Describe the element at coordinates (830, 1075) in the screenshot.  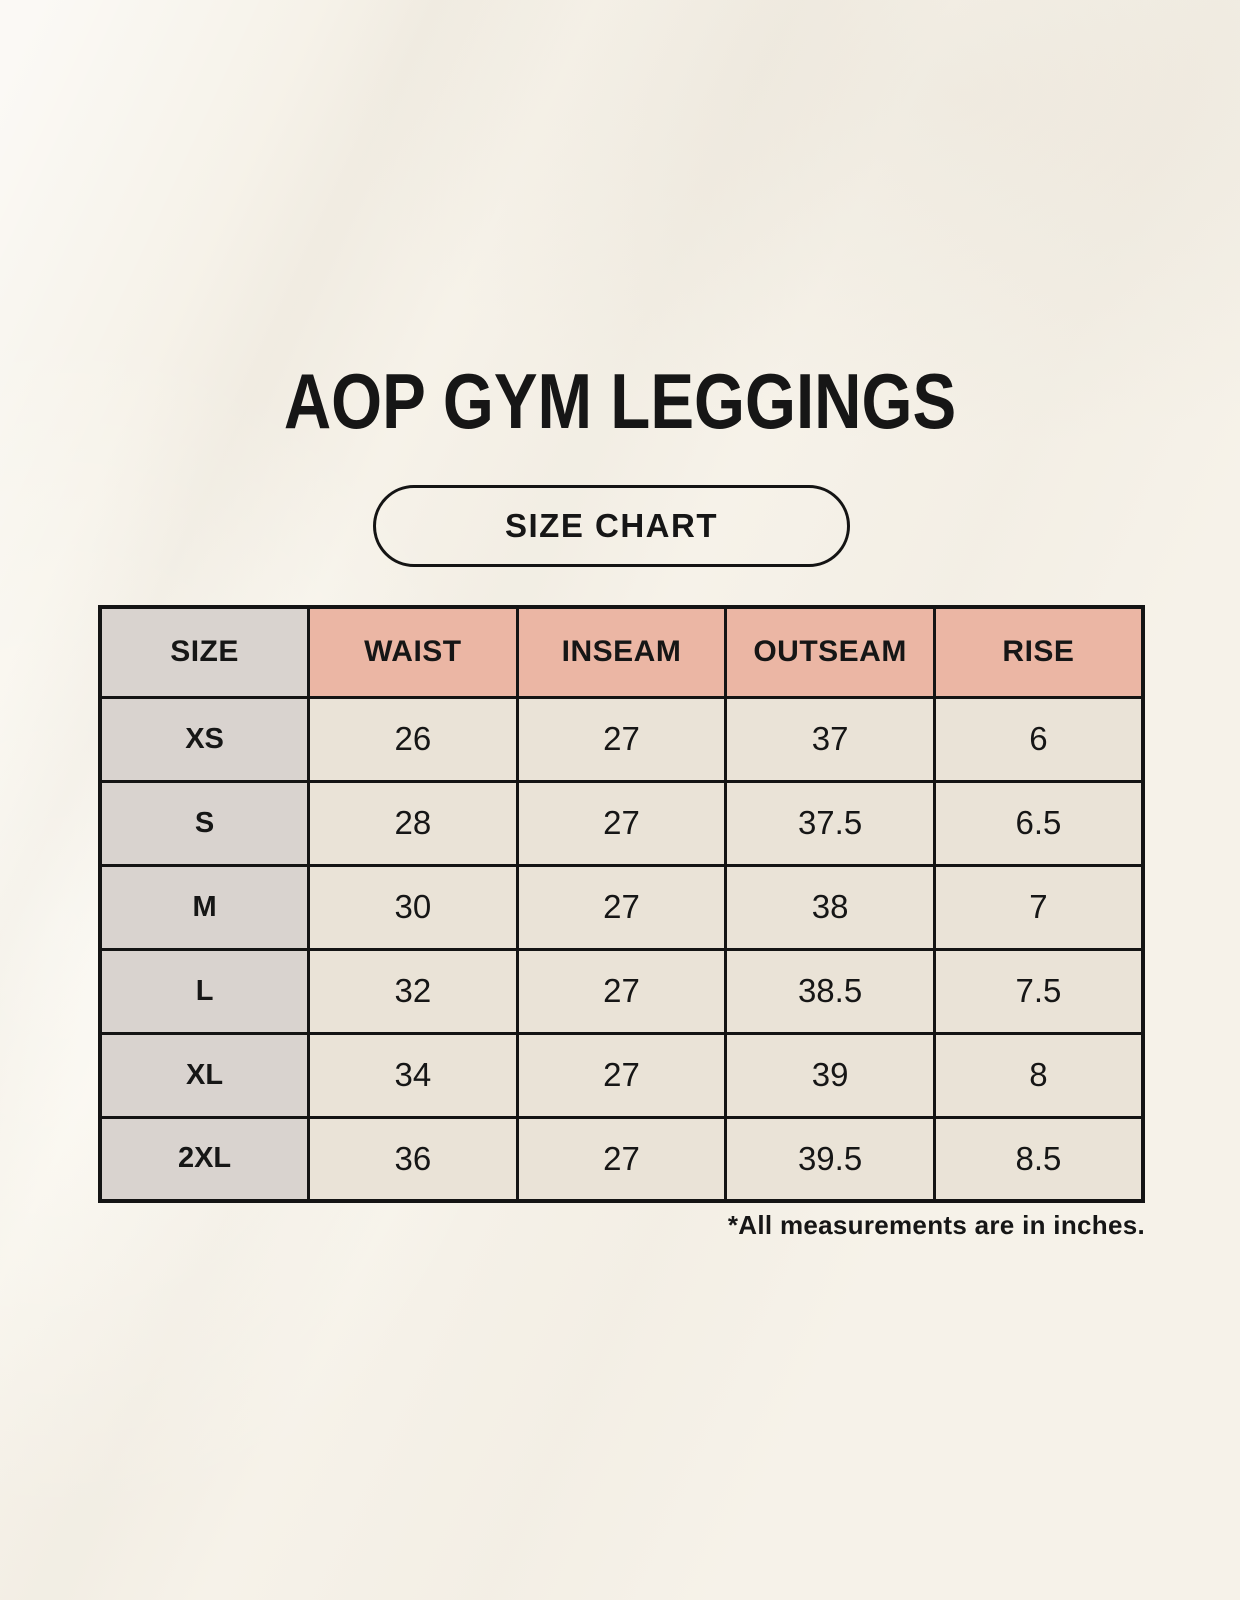
I see `outseam-value: 39` at that location.